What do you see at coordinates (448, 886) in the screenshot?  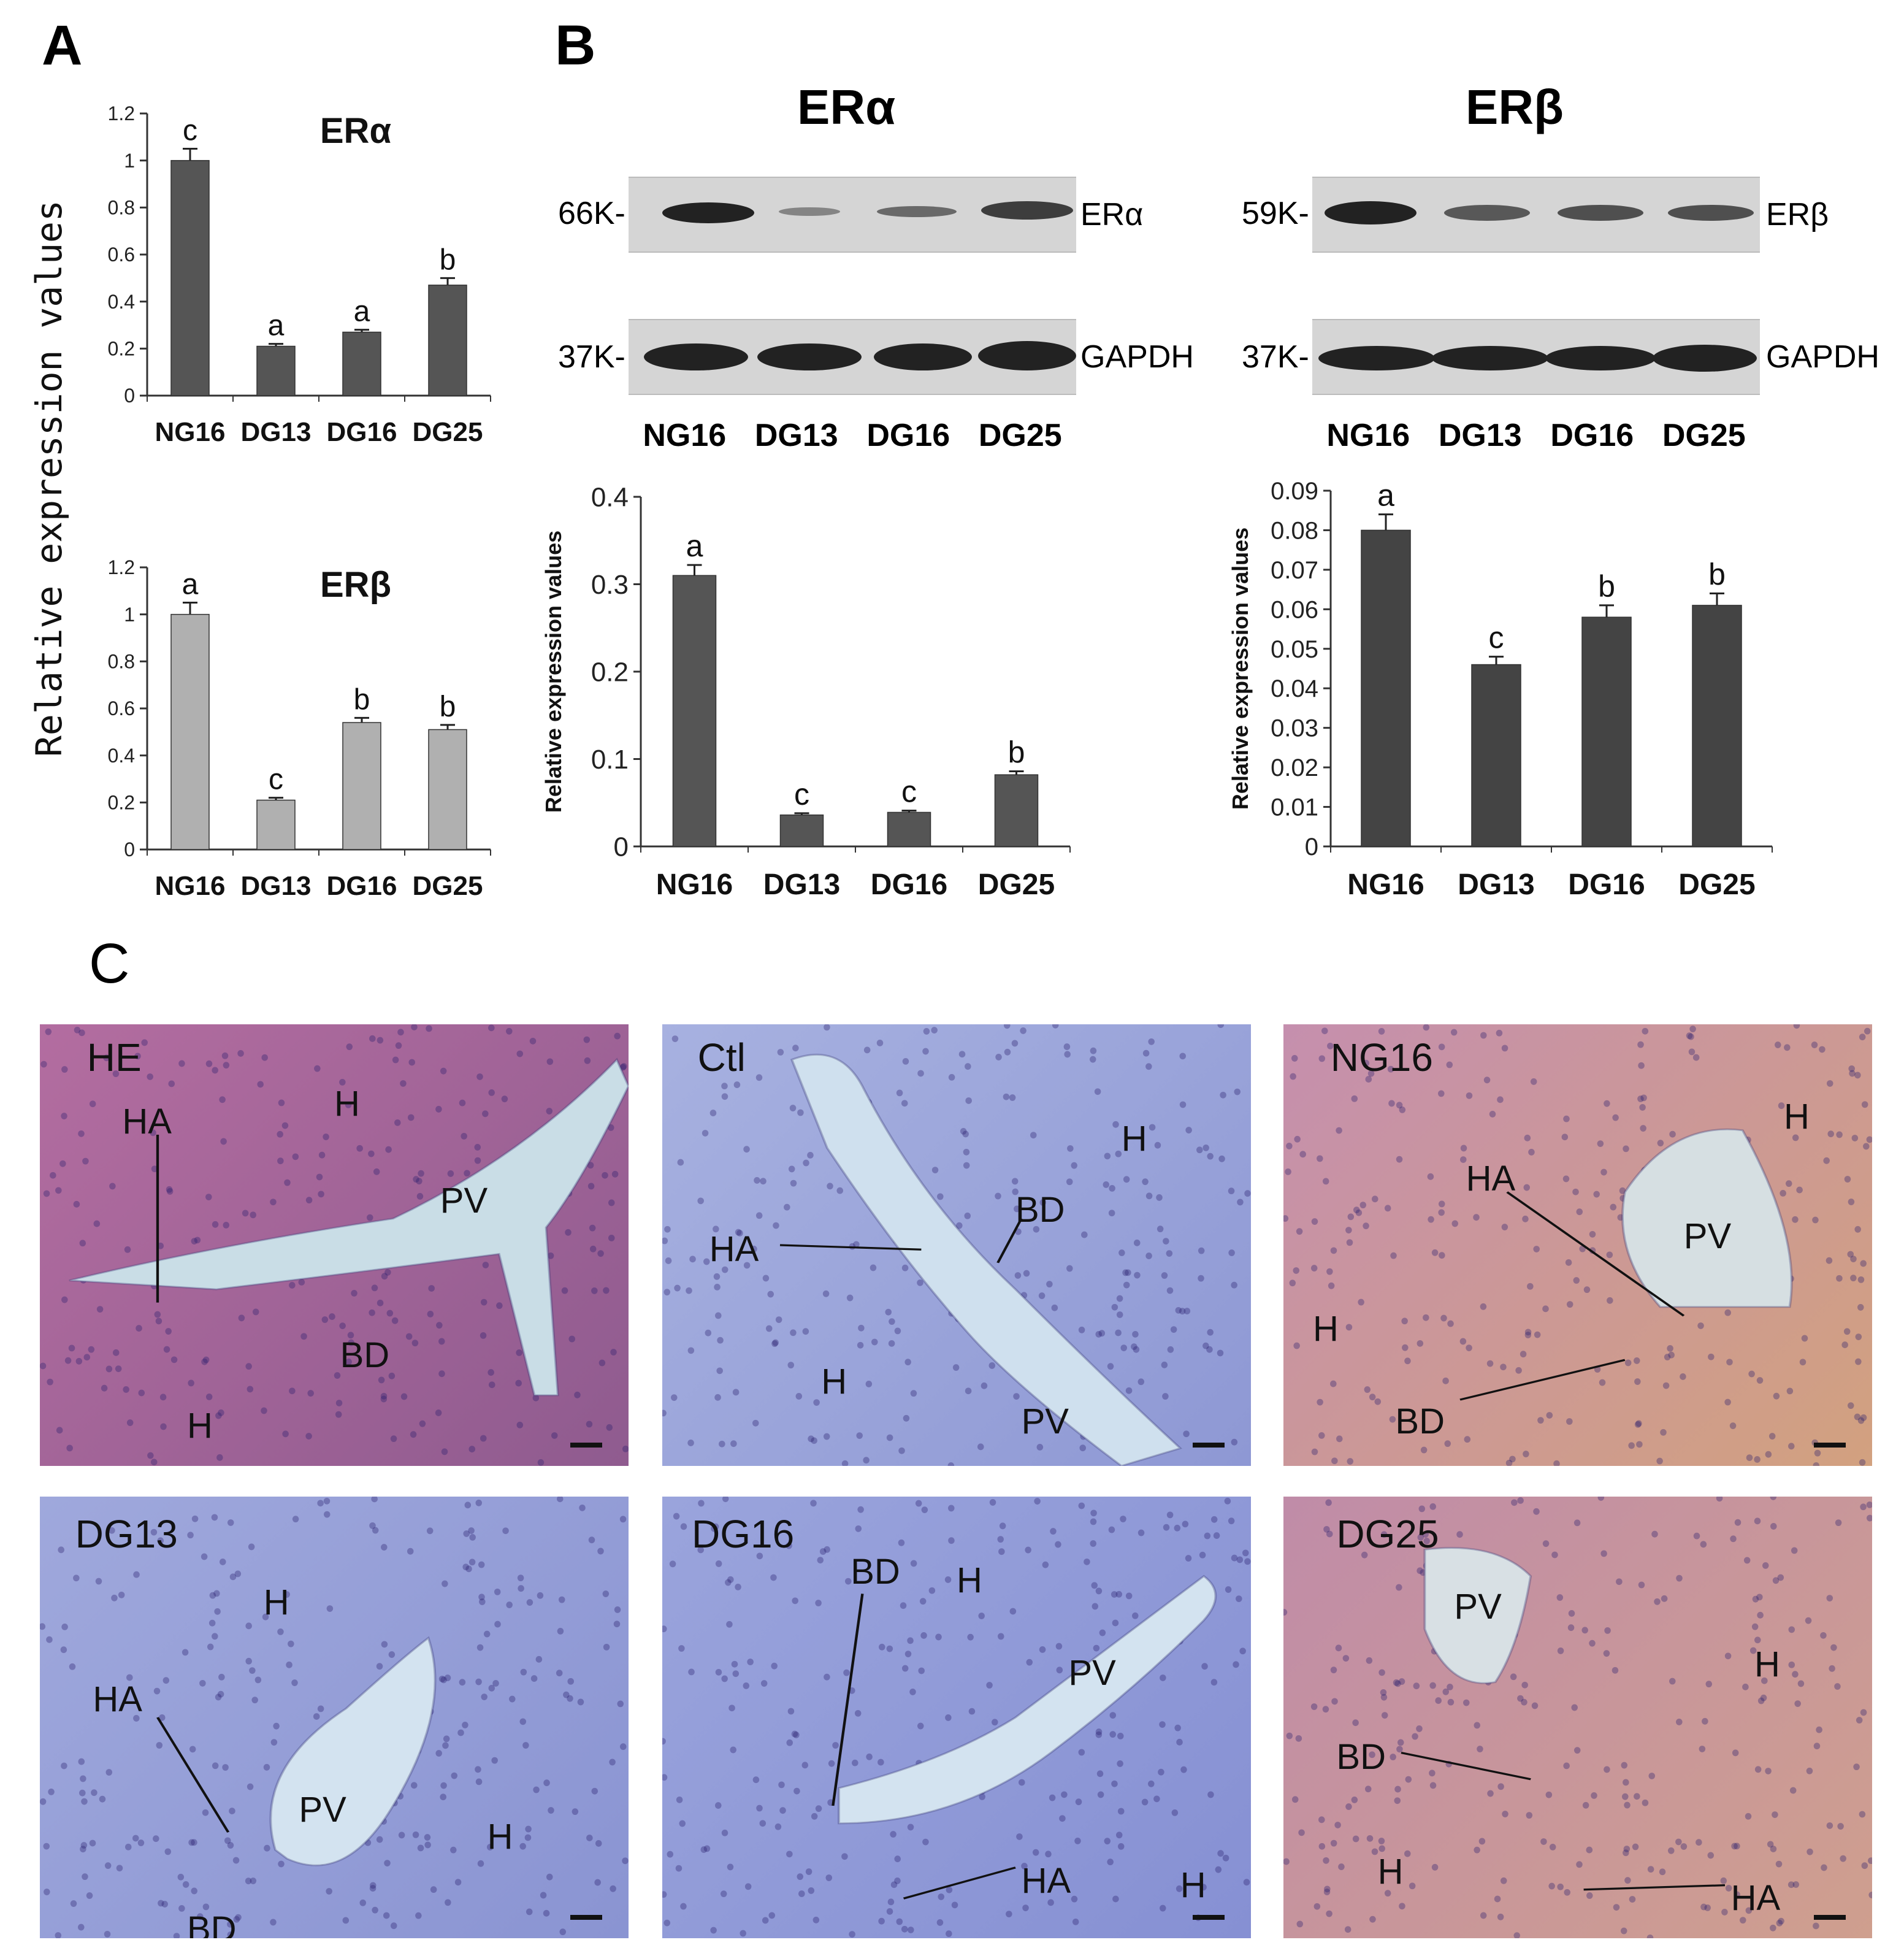 I see `category-label: DG25` at bounding box center [448, 886].